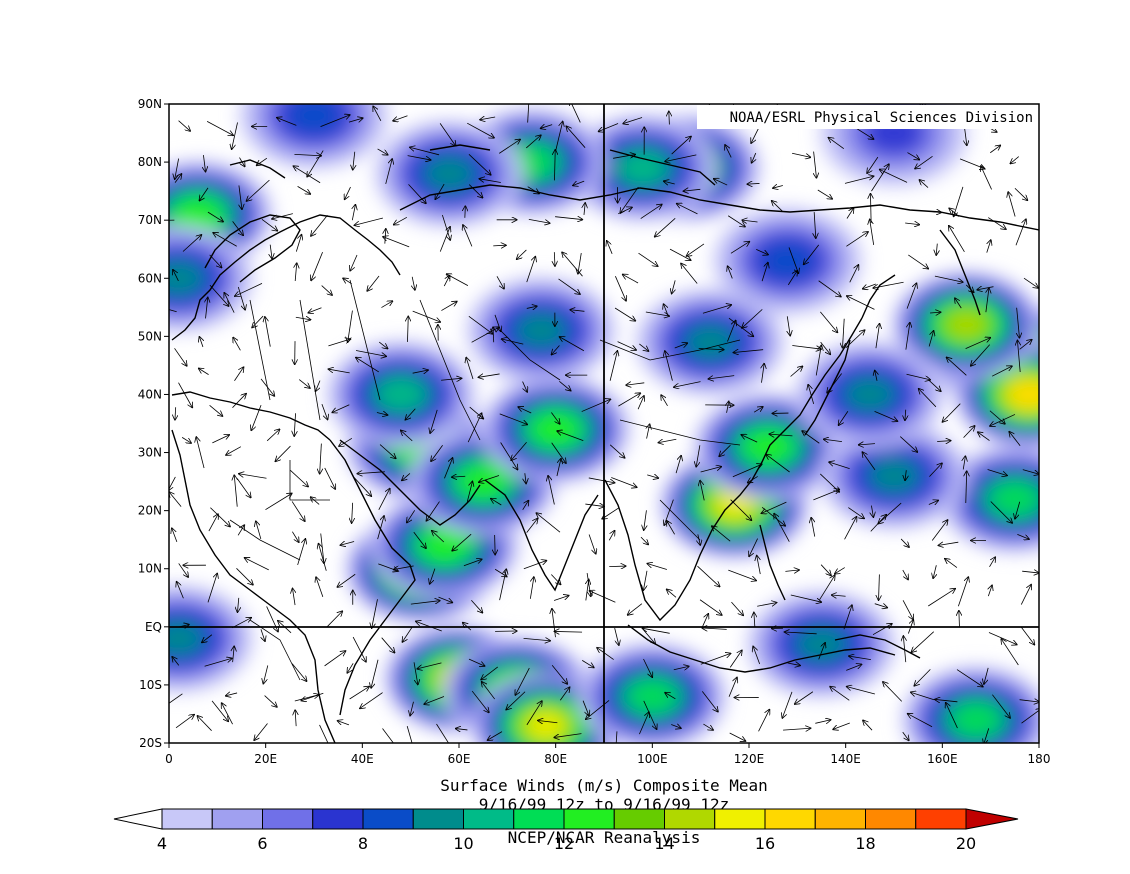  I want to click on lon-tick-label: 180, so click(1039, 759).